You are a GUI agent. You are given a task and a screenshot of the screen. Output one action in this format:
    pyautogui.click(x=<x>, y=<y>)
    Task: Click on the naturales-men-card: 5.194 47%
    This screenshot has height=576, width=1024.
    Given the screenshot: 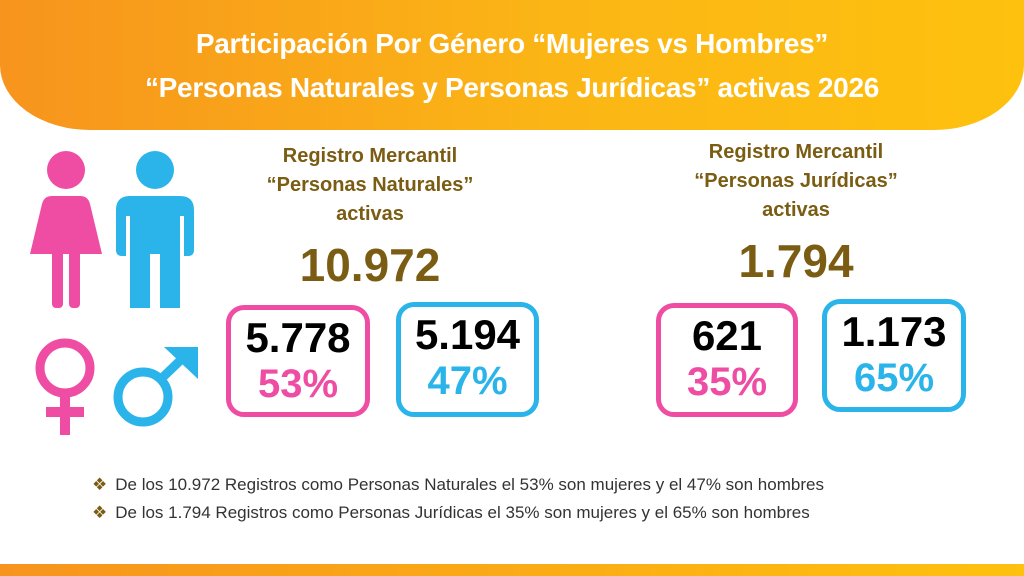 What is the action you would take?
    pyautogui.click(x=467, y=359)
    